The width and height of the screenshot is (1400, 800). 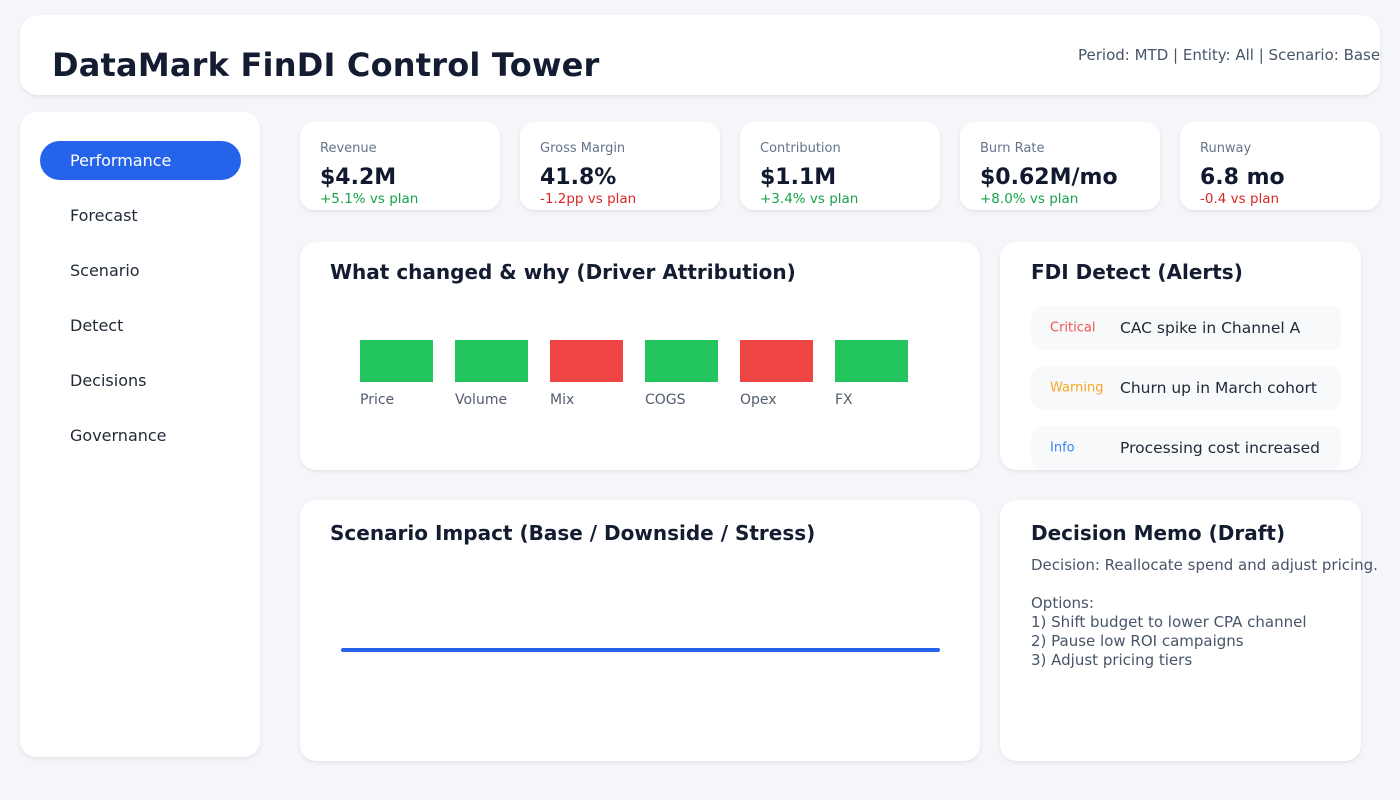 I want to click on driver-bar-label: Volume, so click(x=481, y=400).